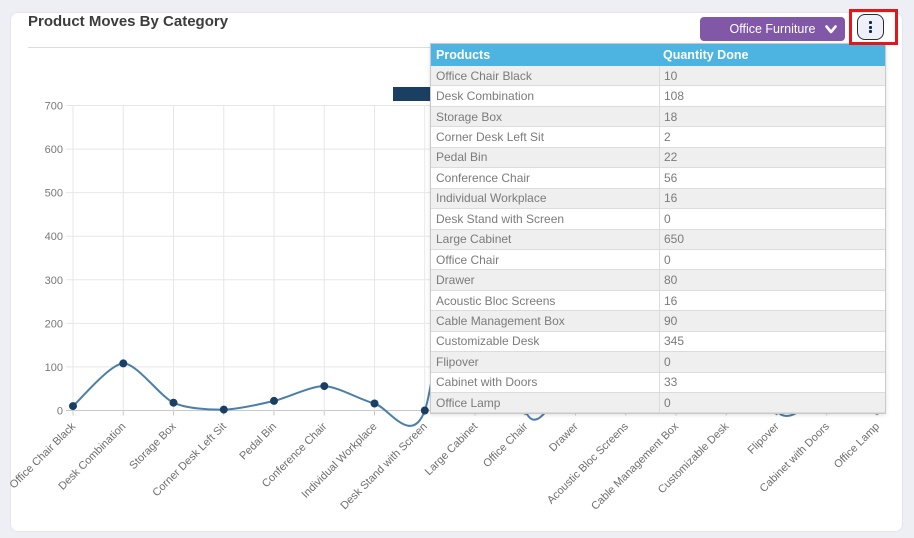  What do you see at coordinates (483, 177) in the screenshot?
I see `cell-product: Conference Chair` at bounding box center [483, 177].